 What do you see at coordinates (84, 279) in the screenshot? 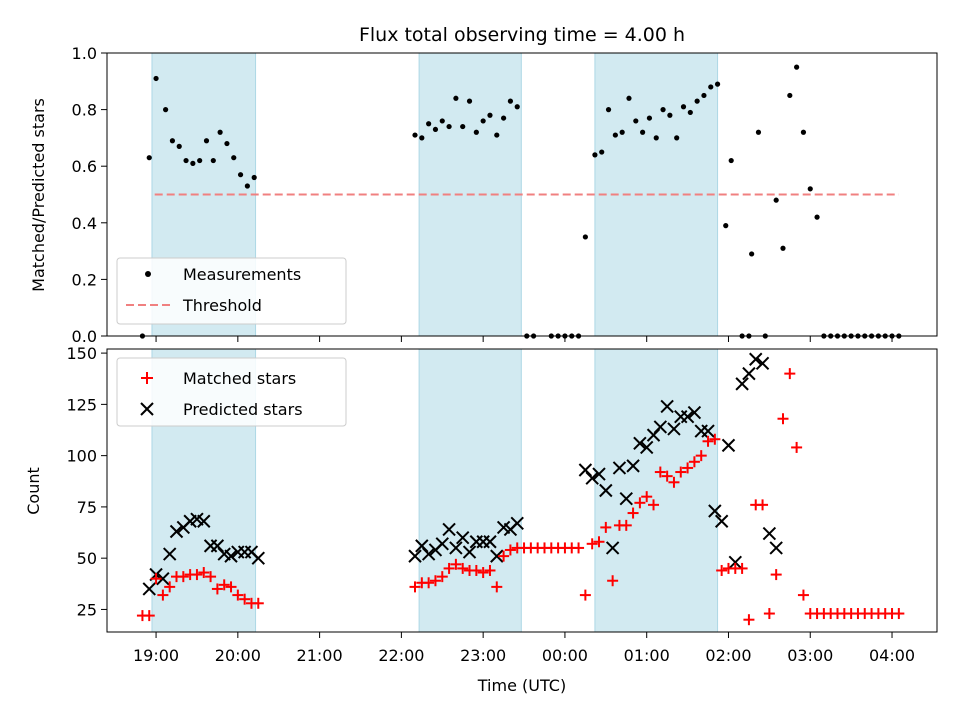
I see `top-y-tick-label: 0.2` at bounding box center [84, 279].